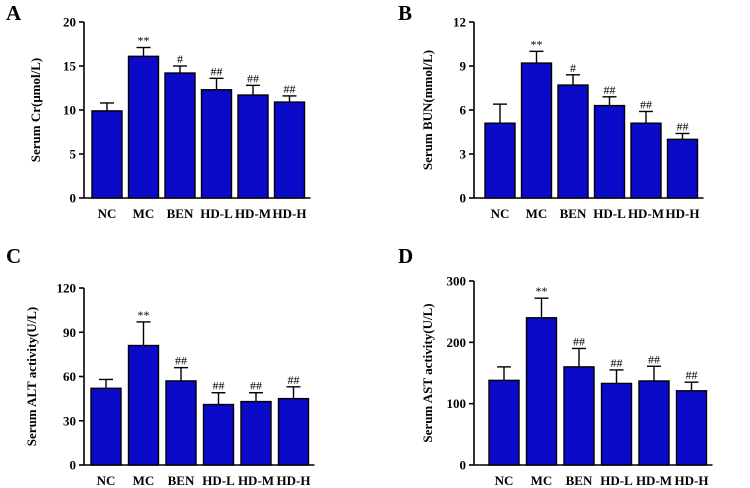  I want to click on y-tick-label: 300, so click(457, 281).